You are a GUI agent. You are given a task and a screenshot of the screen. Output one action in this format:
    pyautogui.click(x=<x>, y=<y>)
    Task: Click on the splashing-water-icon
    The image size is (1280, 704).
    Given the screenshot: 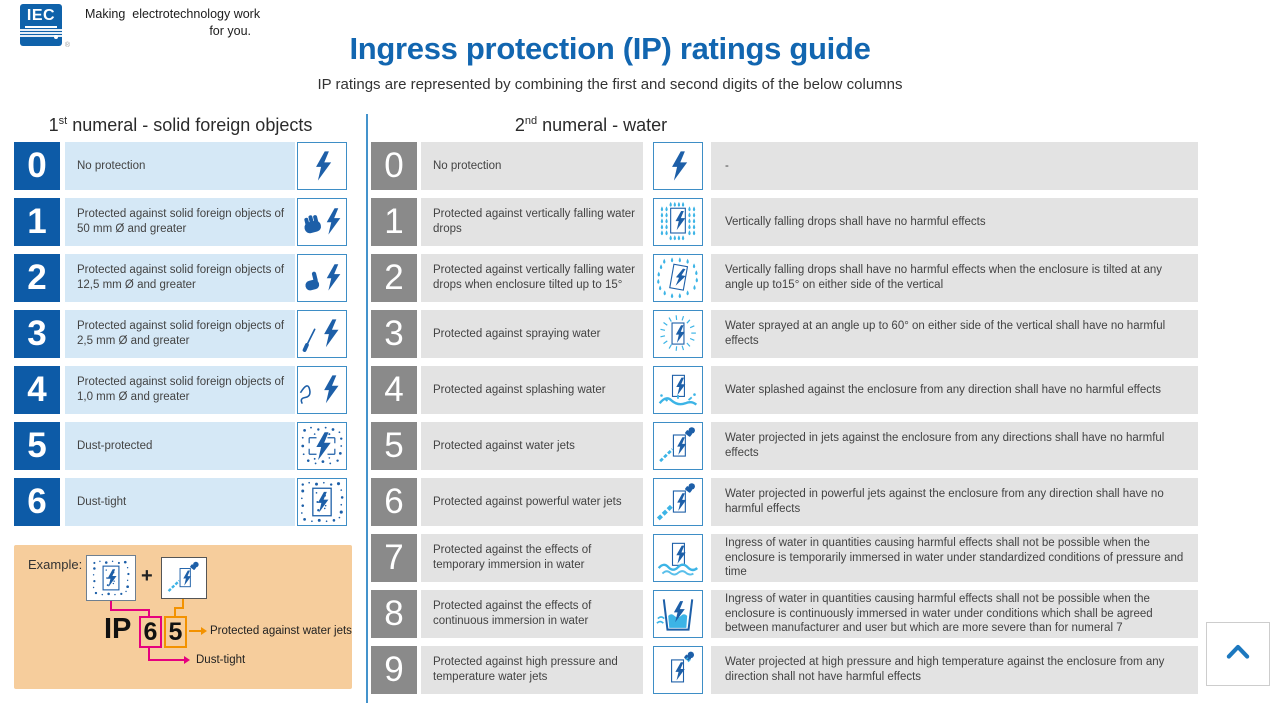 What is the action you would take?
    pyautogui.click(x=678, y=390)
    